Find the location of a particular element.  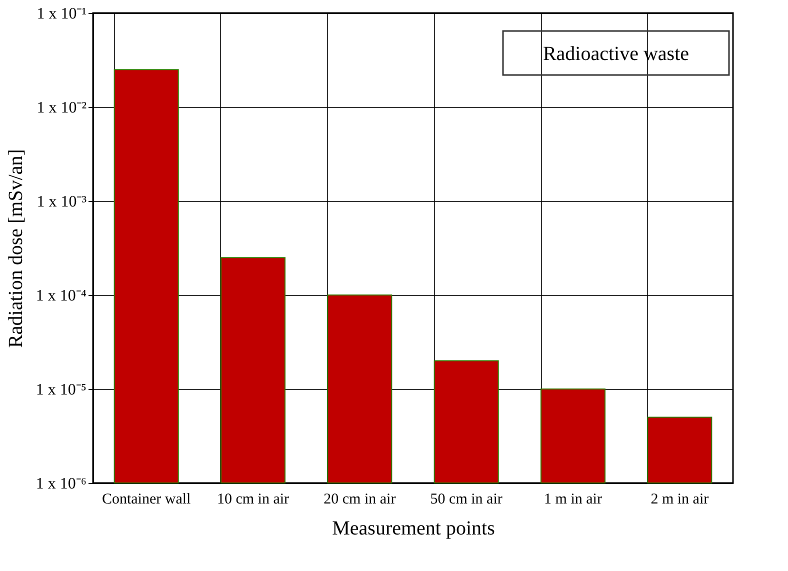

y-tick-label: 1 x 10⁻³ is located at coordinates (61, 202).